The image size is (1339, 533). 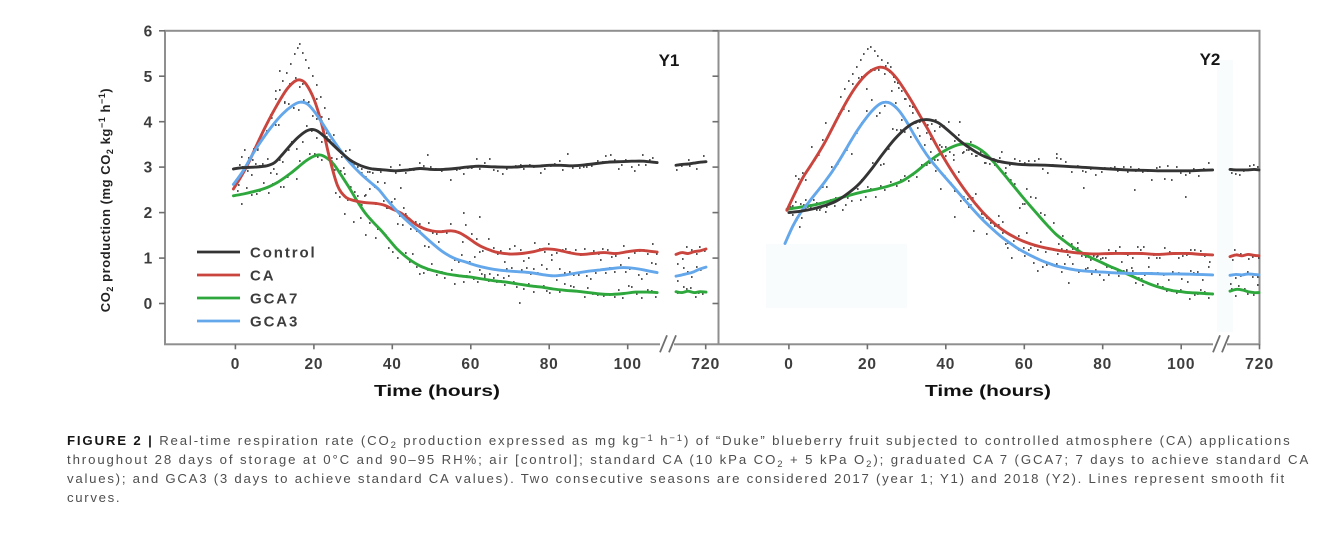 I want to click on svg-text:CO2 production (mg CO2 kg−1 h−: CO2 production (mg CO2 kg−1 h−1), so click(x=106, y=200).